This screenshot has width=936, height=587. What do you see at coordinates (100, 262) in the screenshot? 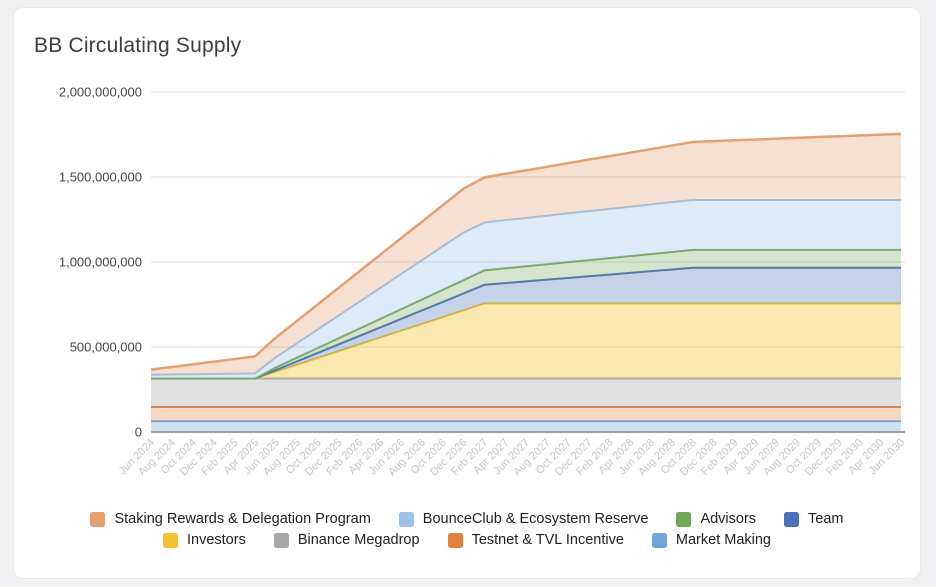
I see `y-axis-tick-label: 1,000,000,000` at bounding box center [100, 262].